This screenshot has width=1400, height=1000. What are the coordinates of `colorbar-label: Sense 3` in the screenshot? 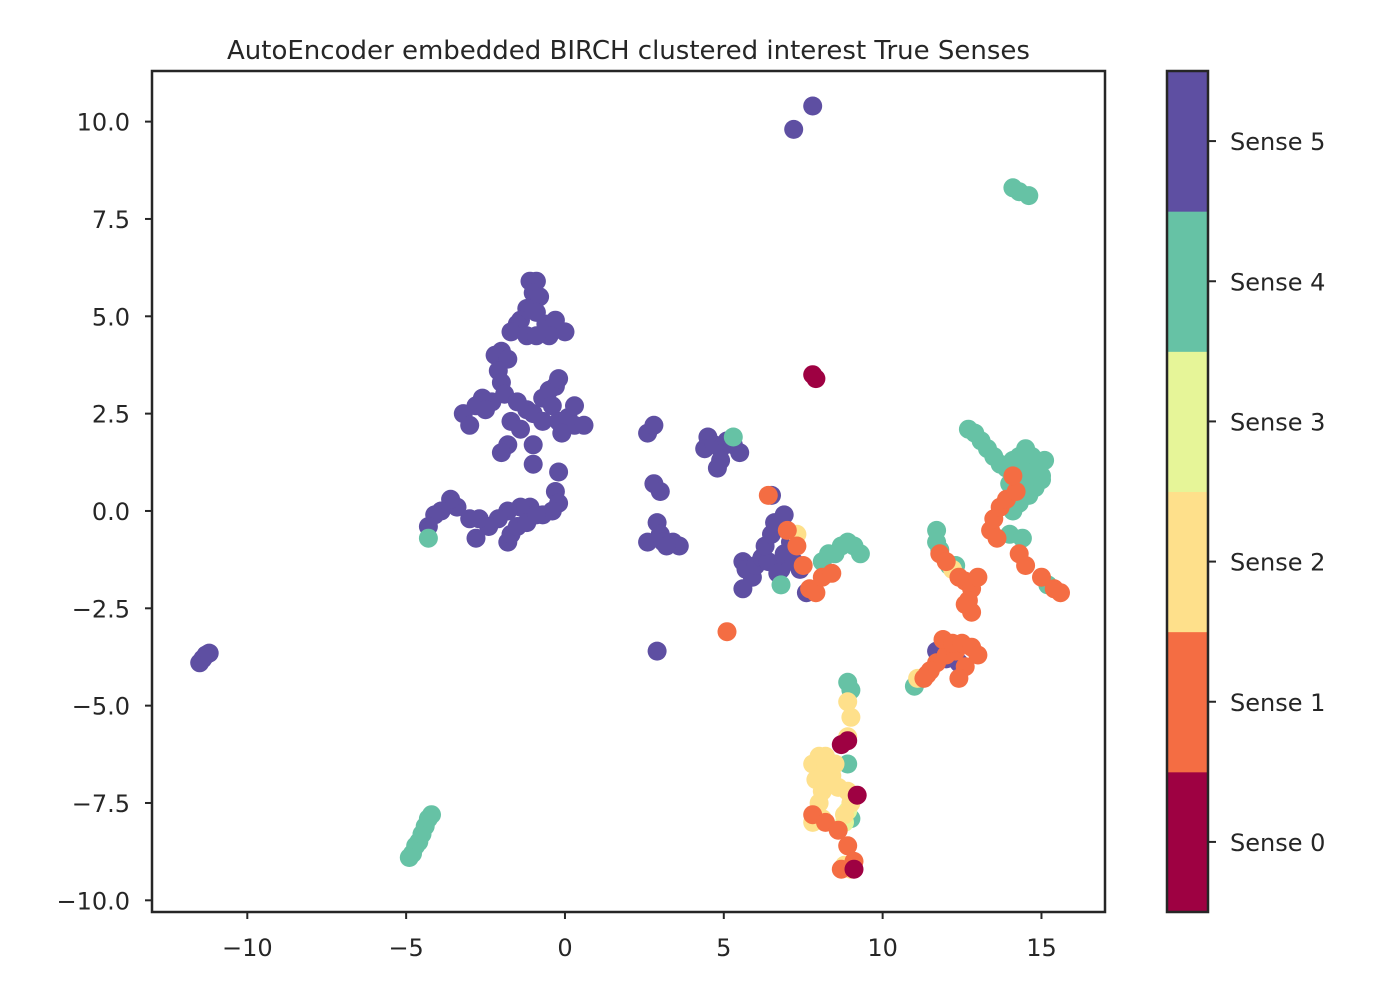 It's located at (1277, 422).